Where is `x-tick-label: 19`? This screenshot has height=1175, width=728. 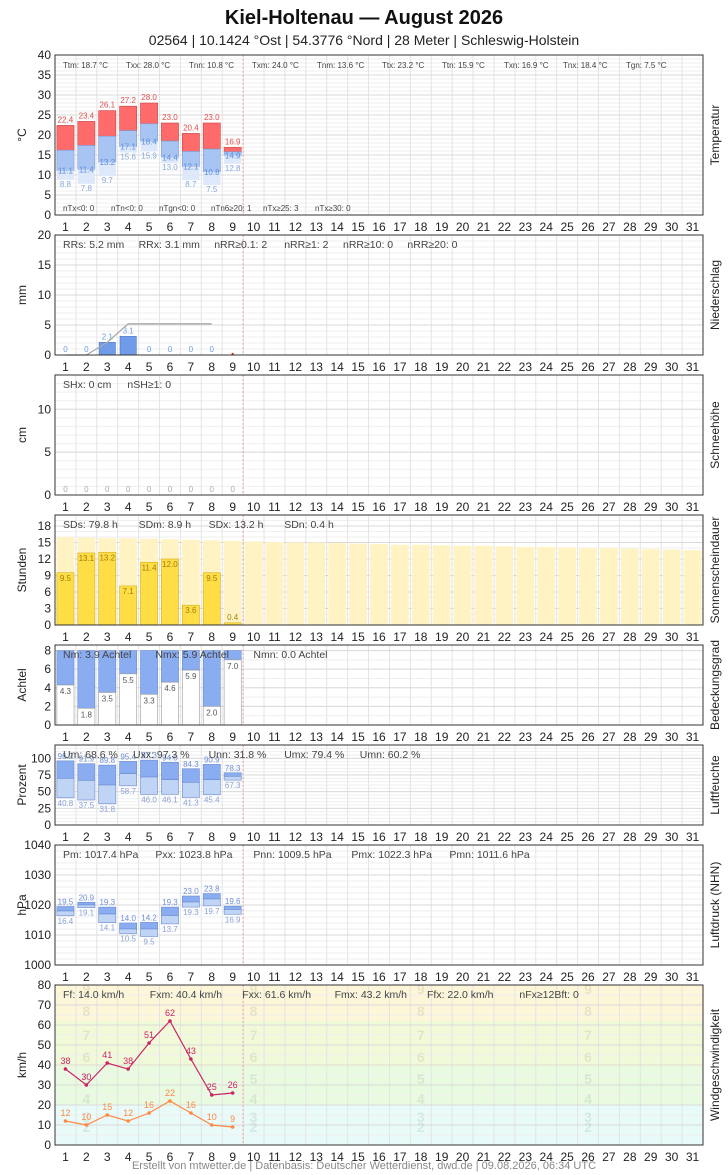 x-tick-label: 19 is located at coordinates (442, 977).